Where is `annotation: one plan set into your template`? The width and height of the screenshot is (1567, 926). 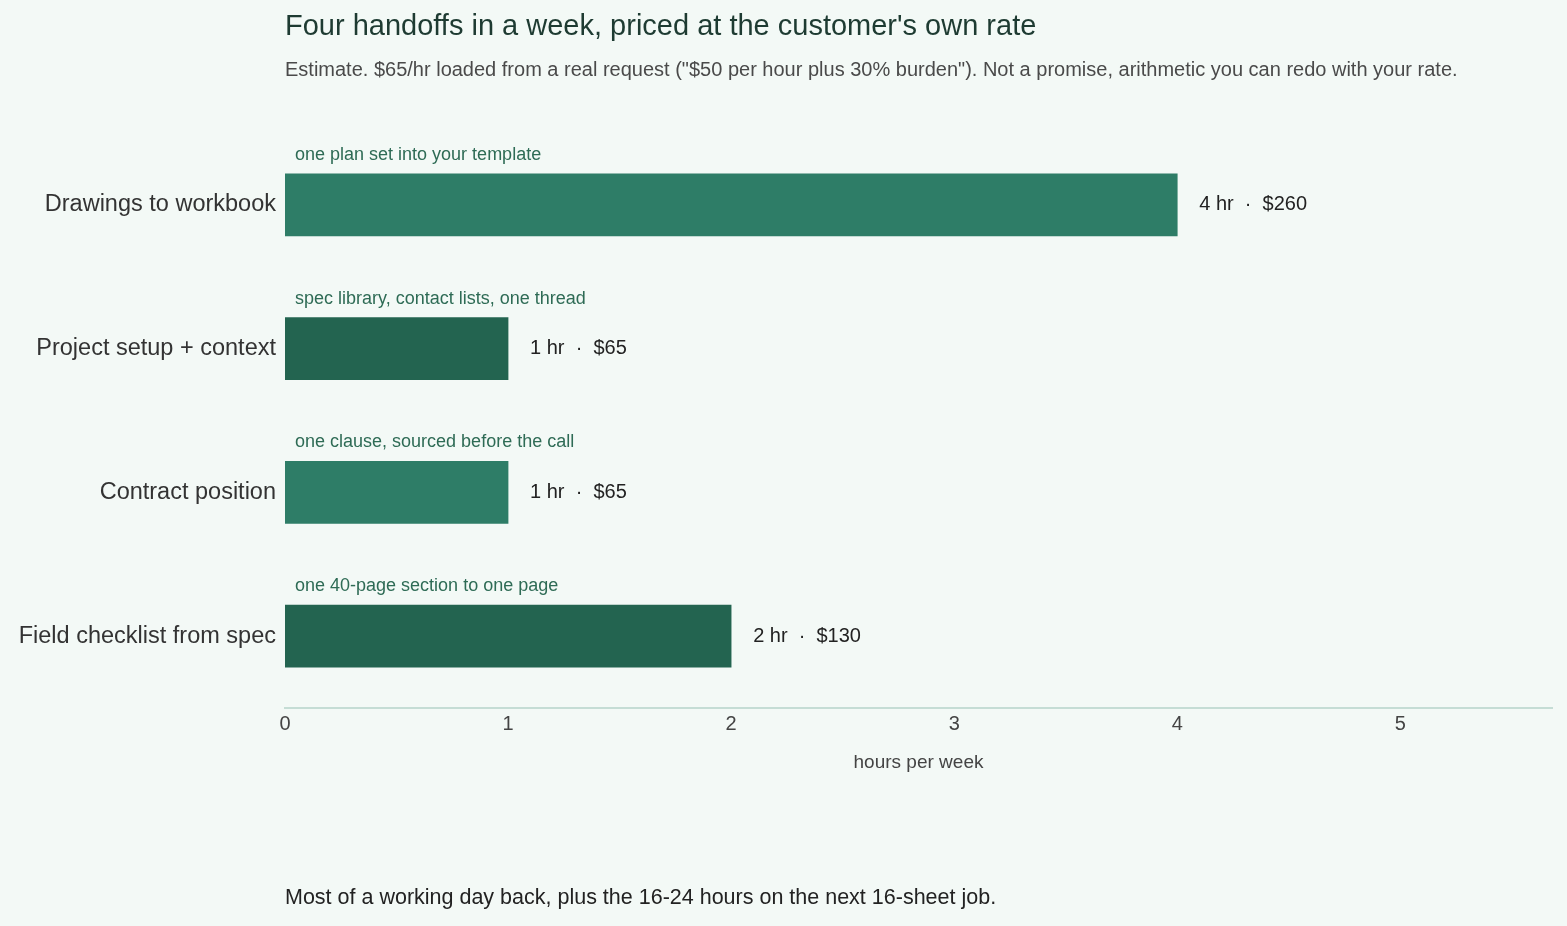 annotation: one plan set into your template is located at coordinates (418, 153).